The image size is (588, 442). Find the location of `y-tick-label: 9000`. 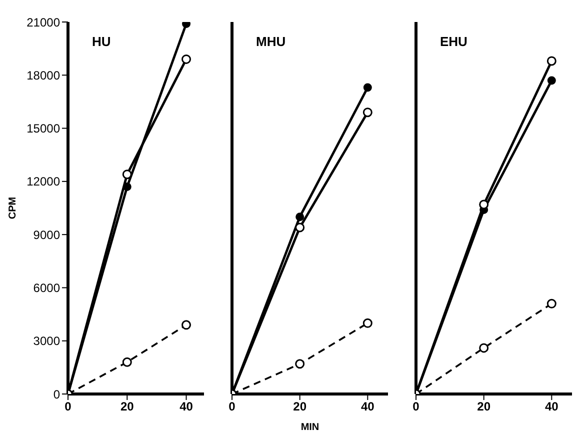

y-tick-label: 9000 is located at coordinates (46, 235).